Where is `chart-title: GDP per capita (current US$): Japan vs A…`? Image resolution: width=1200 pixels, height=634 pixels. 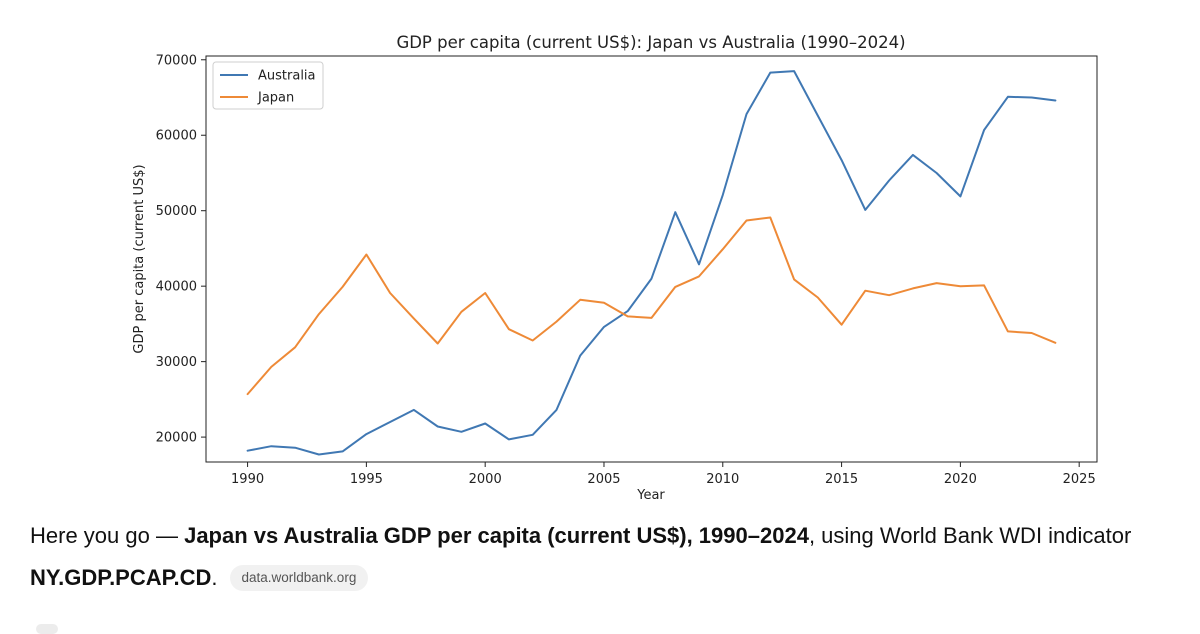
chart-title: GDP per capita (current US$): Japan vs A… is located at coordinates (650, 42).